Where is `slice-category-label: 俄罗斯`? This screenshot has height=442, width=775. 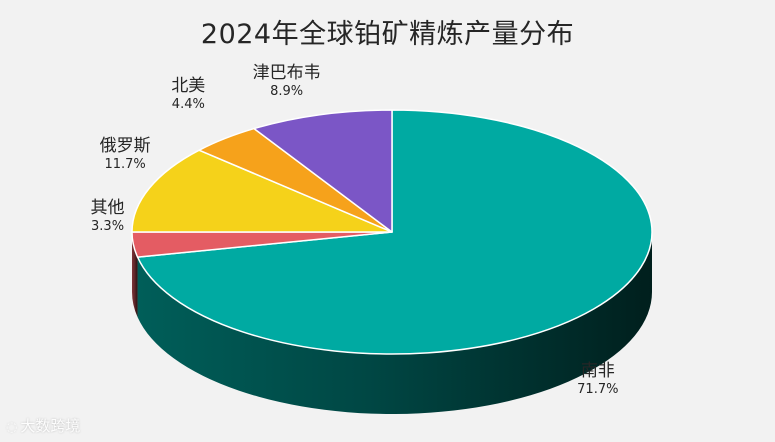 slice-category-label: 俄罗斯 is located at coordinates (125, 145).